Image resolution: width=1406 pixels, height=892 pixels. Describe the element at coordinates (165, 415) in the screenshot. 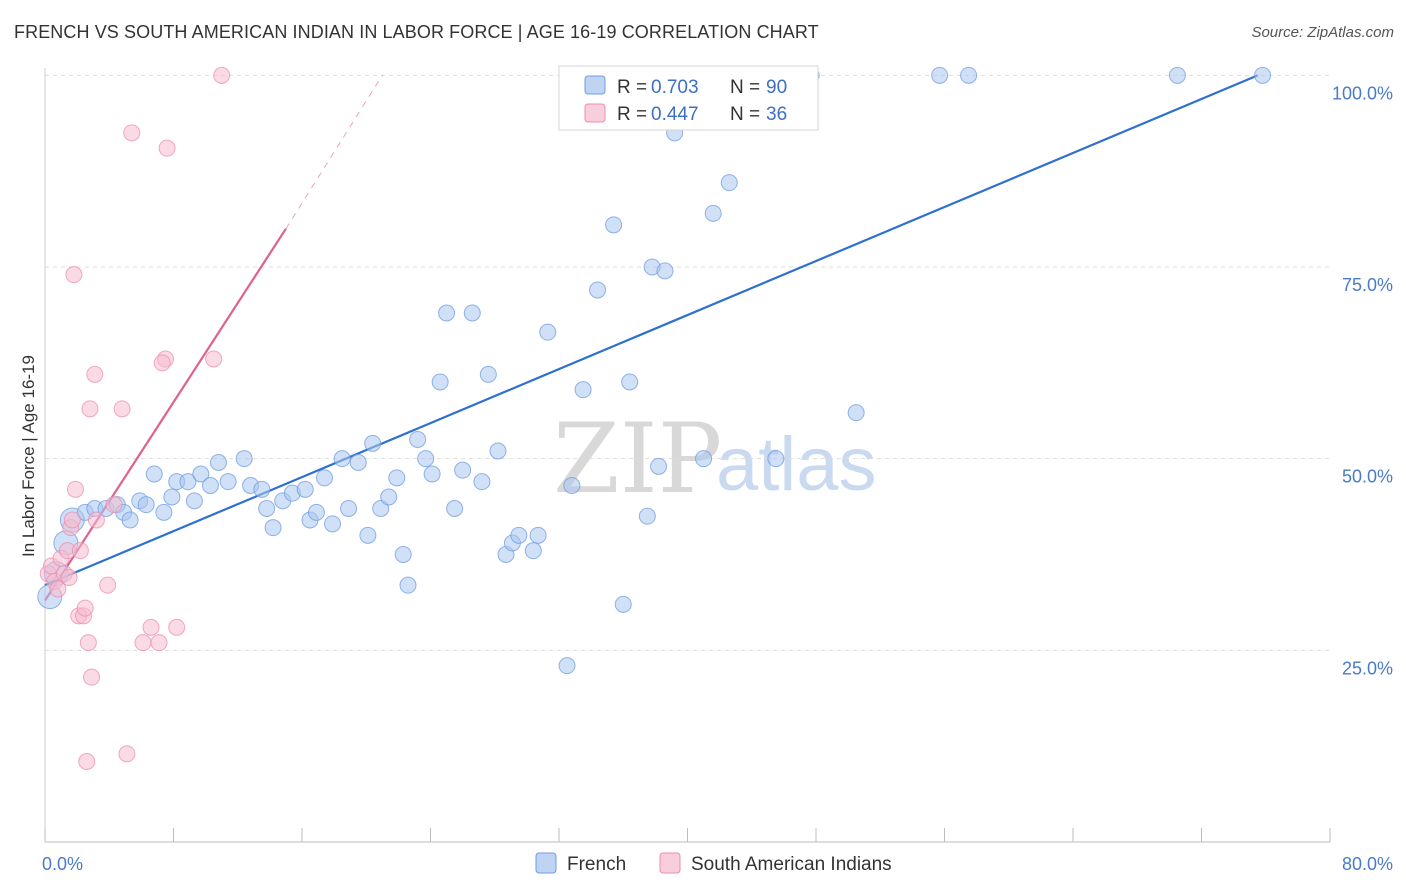

I see `sai-trend-line` at that location.